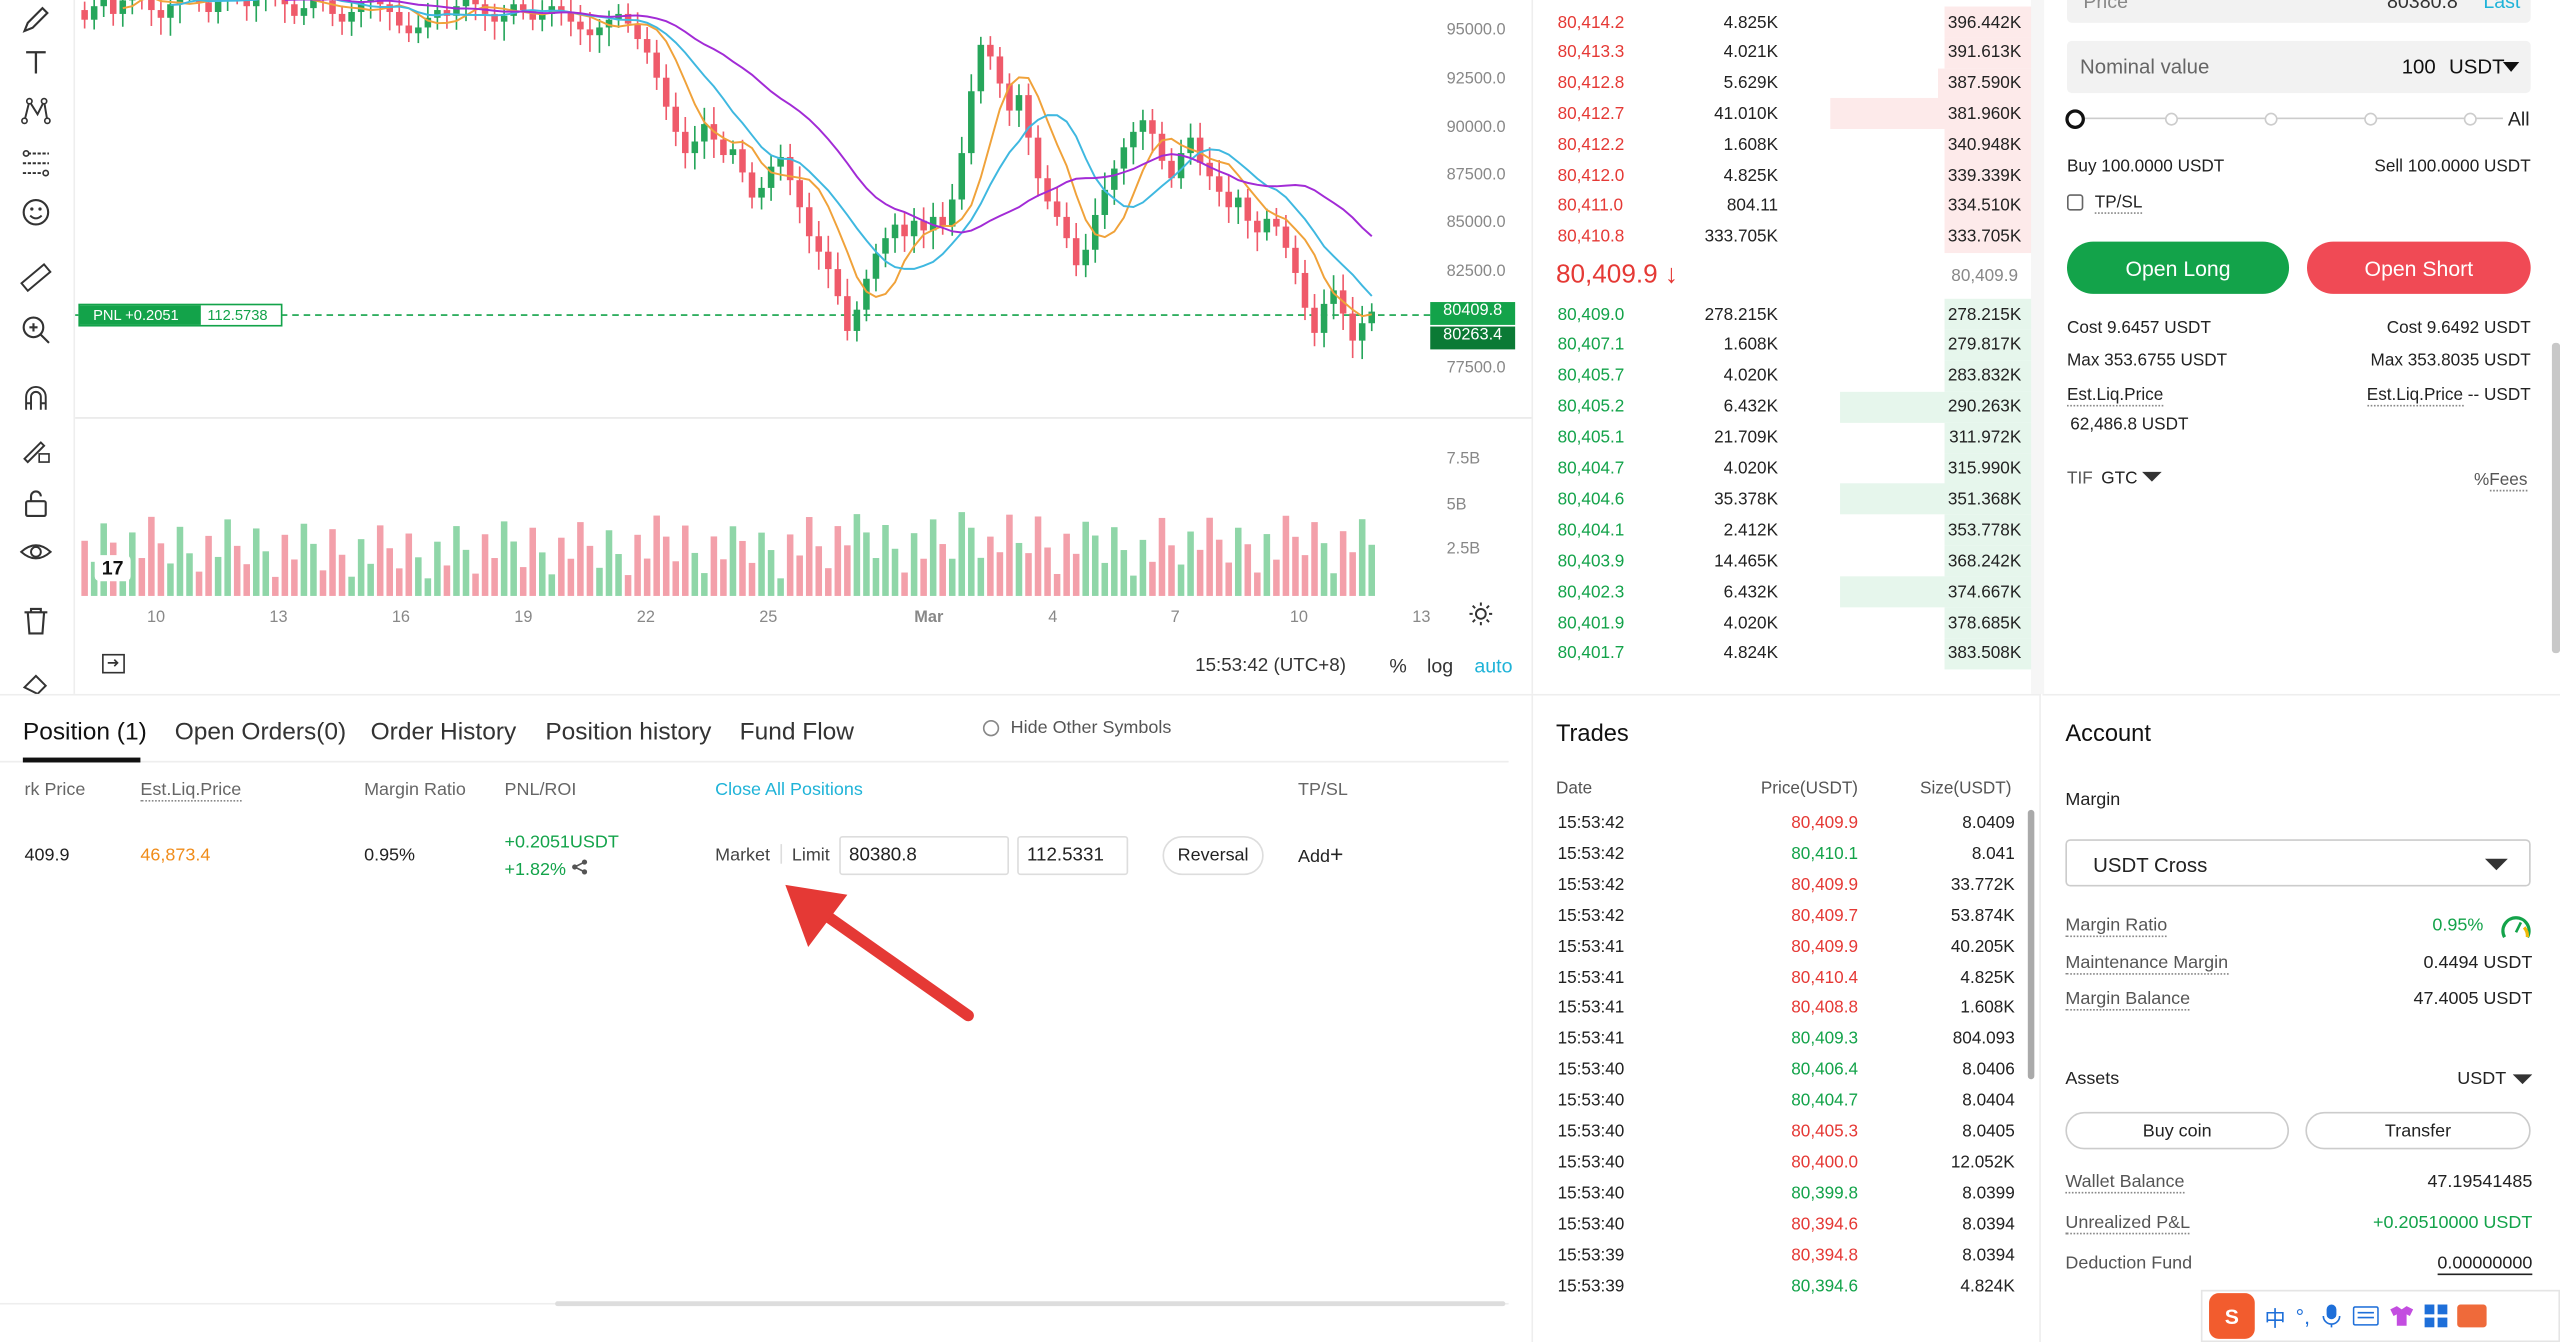  Describe the element at coordinates (35, 19) in the screenshot. I see `pen-icon` at that location.